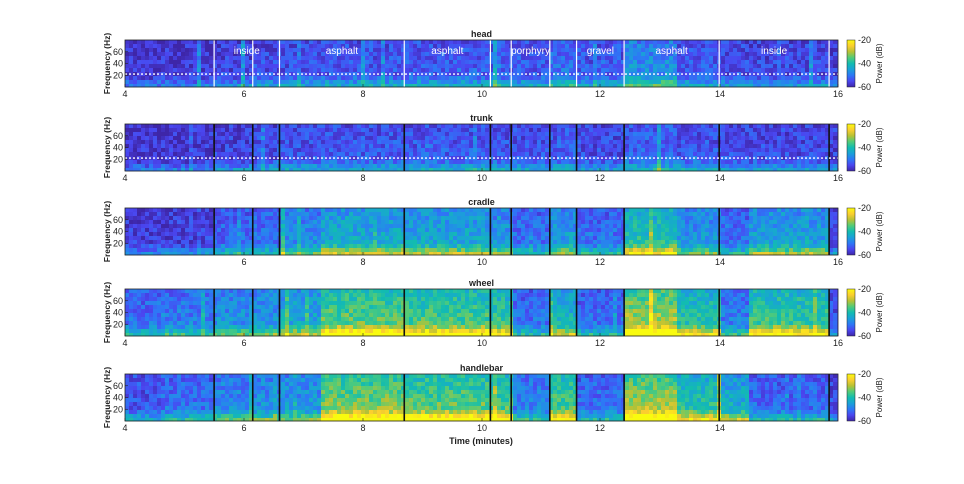  I want to click on panel-title: trunk, so click(481, 118).